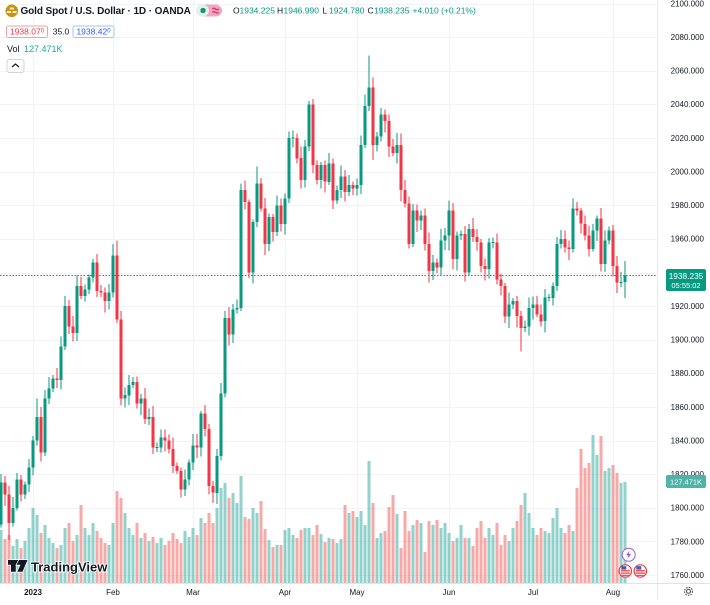  I want to click on svg-text: 1938.070, so click(27, 32).